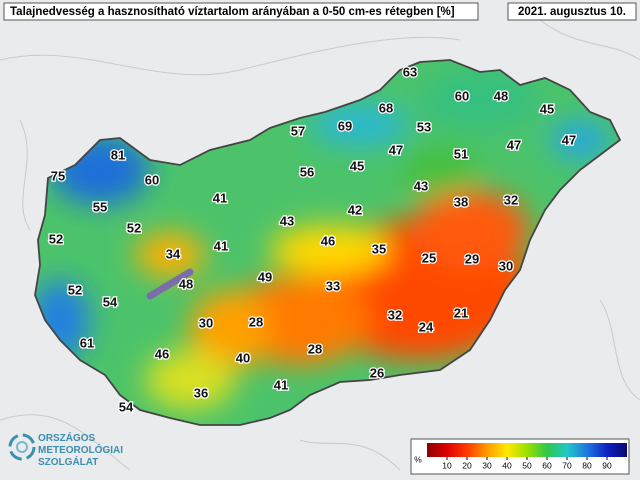 This screenshot has height=480, width=640. Describe the element at coordinates (447, 465) in the screenshot. I see `colorbar-tick-label: 10` at that location.